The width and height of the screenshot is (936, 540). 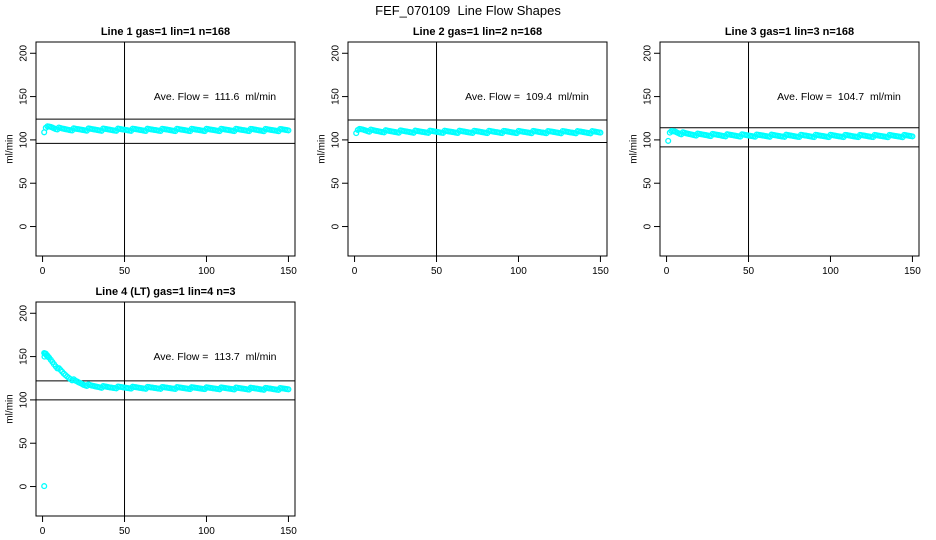 I want to click on ave-flow-annotation: Ave. Flow = 111.6 ml/min, so click(x=215, y=97).